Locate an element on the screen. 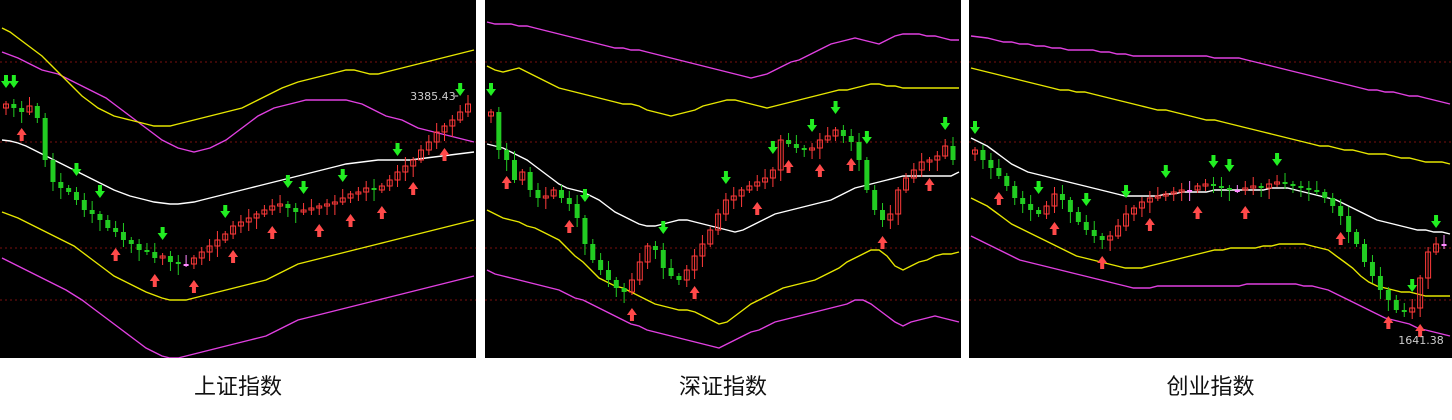  price-annotation: 3385.43 is located at coordinates (433, 96).